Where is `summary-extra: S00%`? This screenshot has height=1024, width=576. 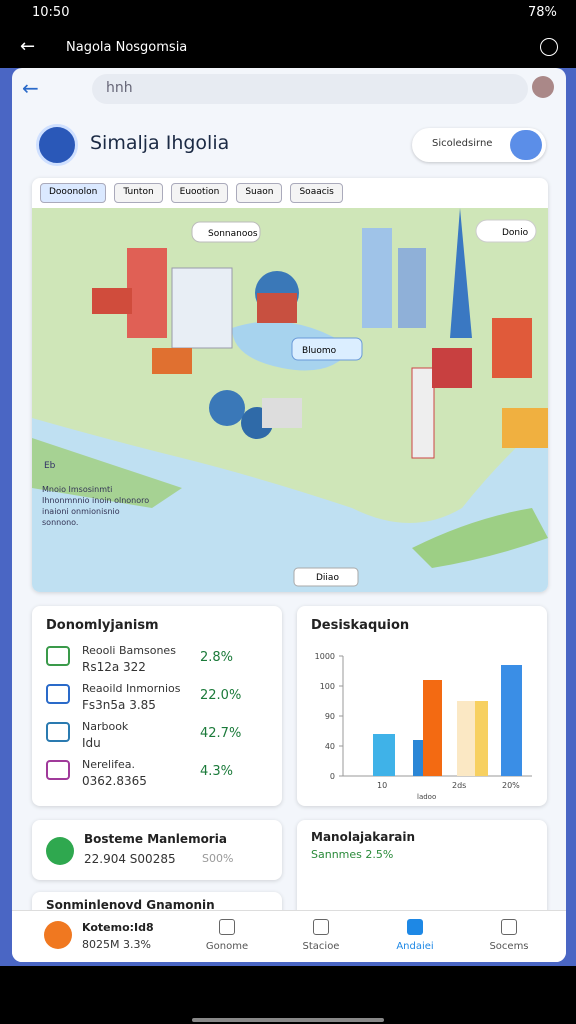
summary-extra: S00% is located at coordinates (218, 858).